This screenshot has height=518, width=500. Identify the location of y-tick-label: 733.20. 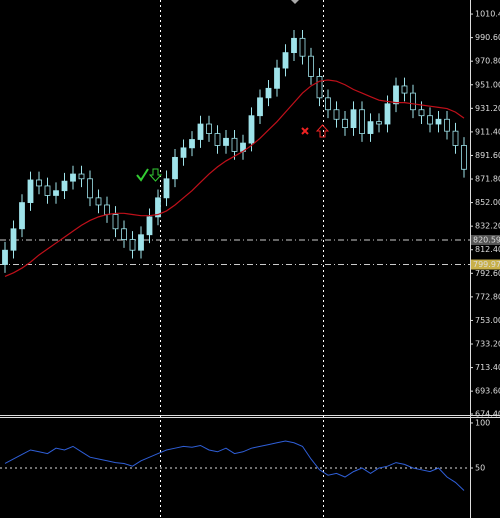
(487, 344).